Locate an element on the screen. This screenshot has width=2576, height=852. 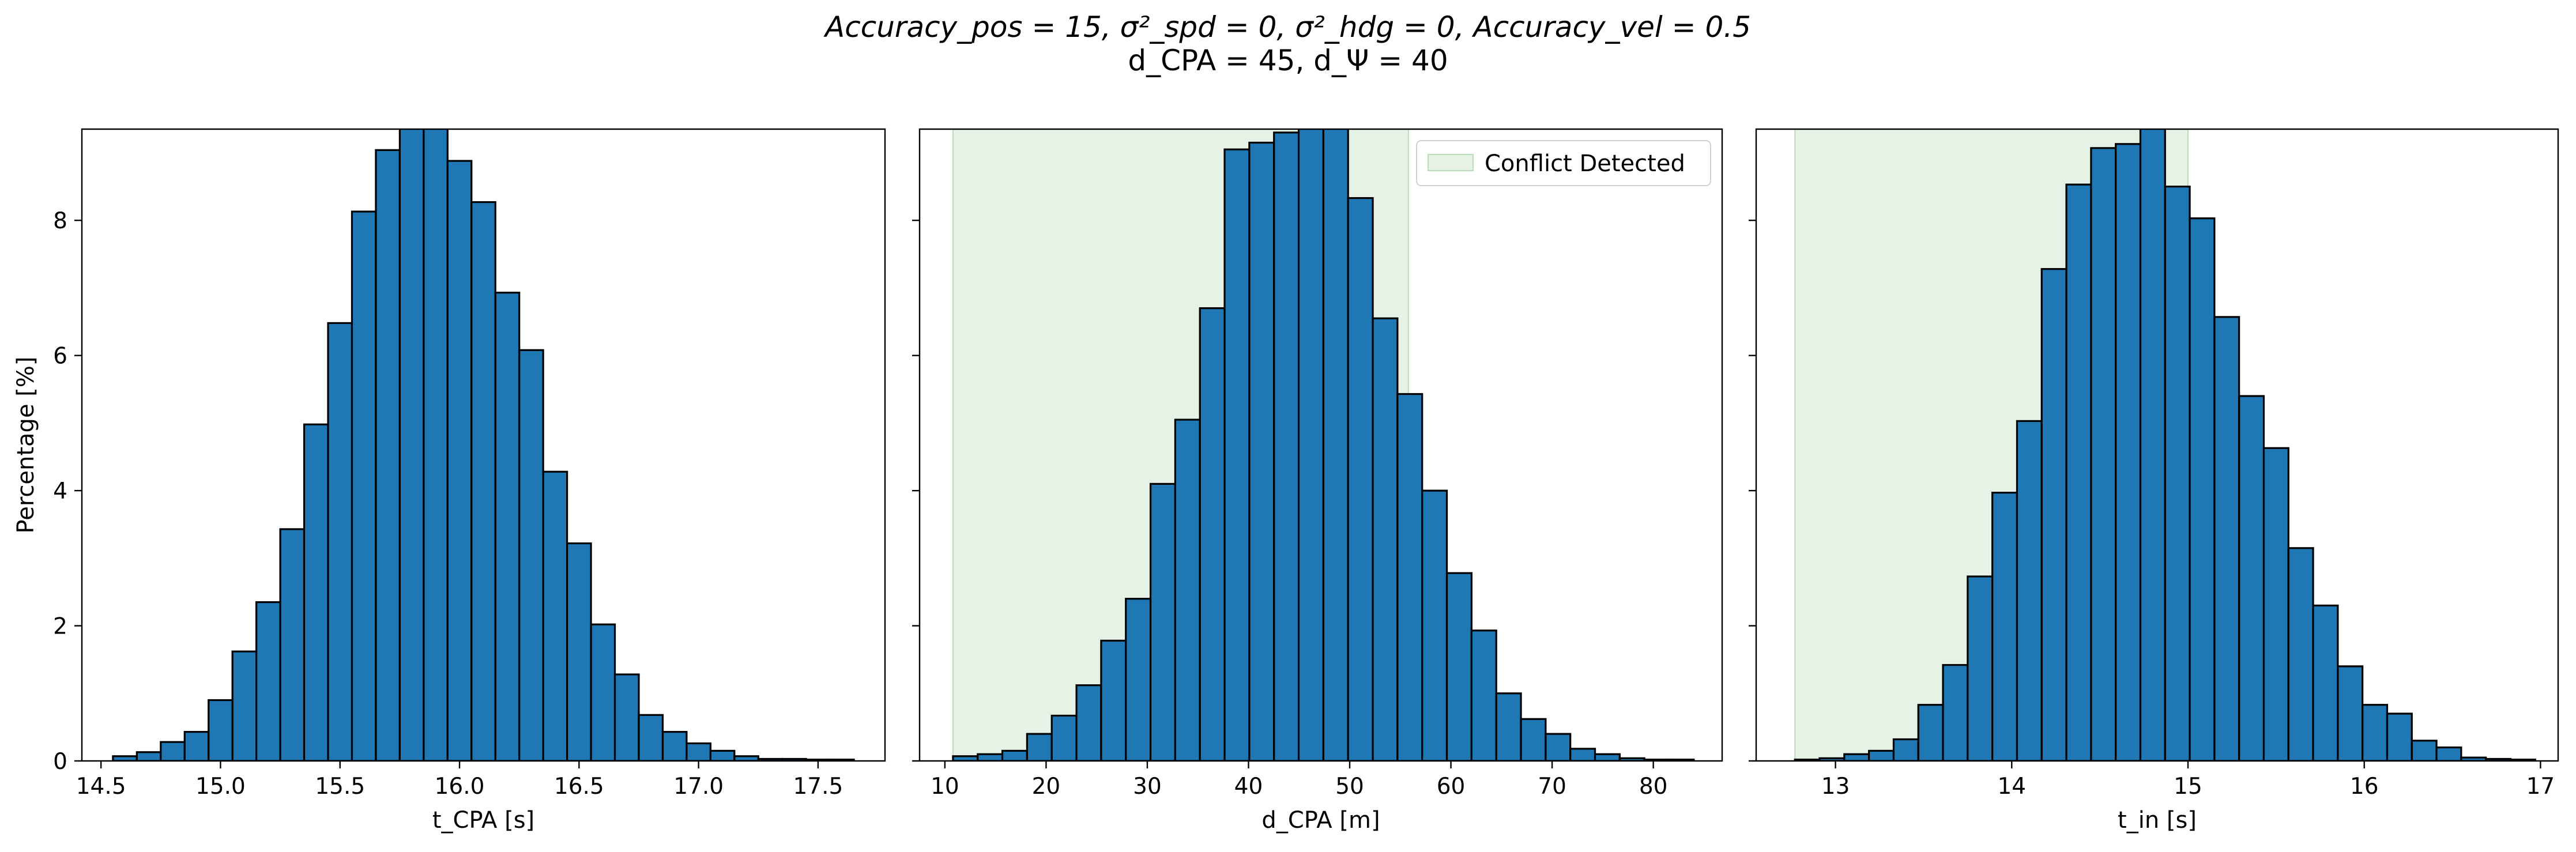
y-tick-label: 4 is located at coordinates (60, 491).